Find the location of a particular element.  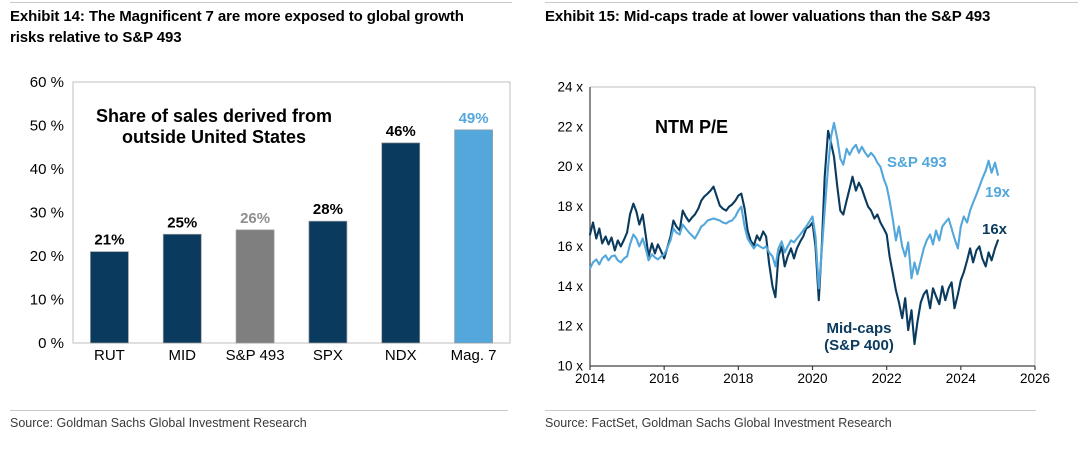

chart-annotation-line1: Share of sales derived from is located at coordinates (214, 116).